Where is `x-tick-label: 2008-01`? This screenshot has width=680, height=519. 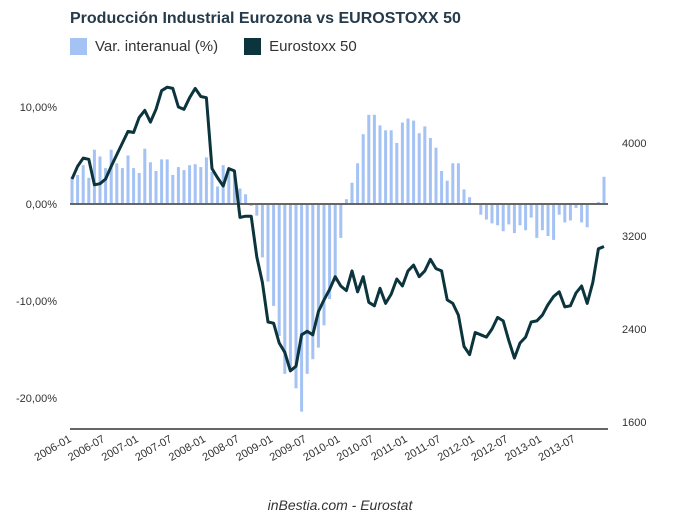 x-tick-label: 2008-01 is located at coordinates (187, 448).